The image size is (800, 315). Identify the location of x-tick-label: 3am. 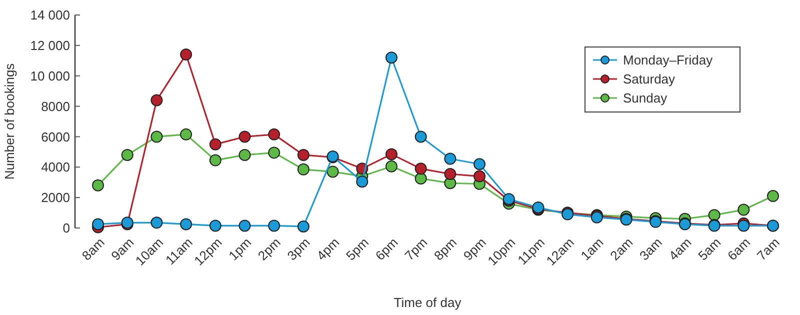
(650, 249).